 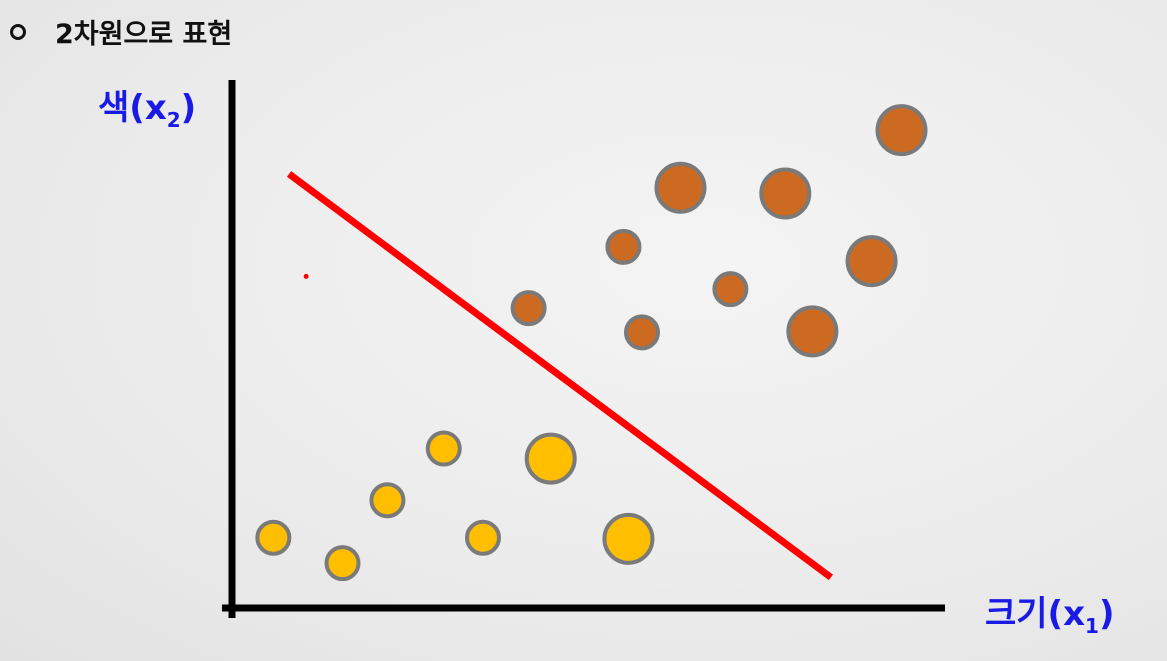 I want to click on x-axis-label-text: 크기(x, so click(x=1035, y=614).